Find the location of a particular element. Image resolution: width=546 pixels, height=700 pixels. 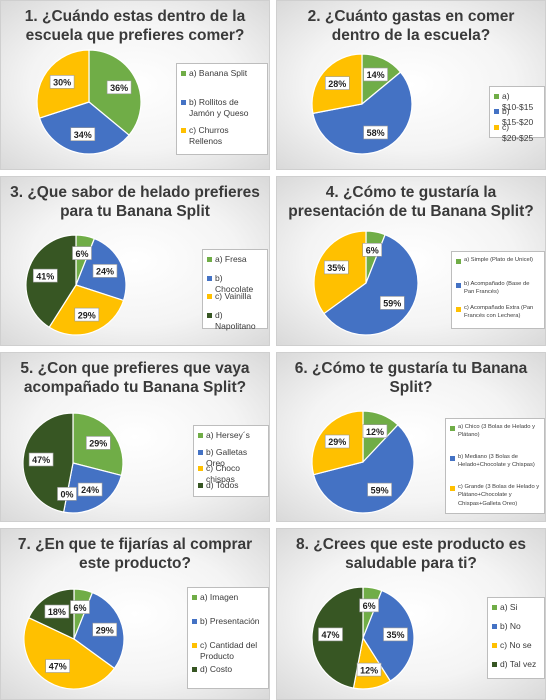

pie-chart: 36% 34% 30% is located at coordinates (89, 102).